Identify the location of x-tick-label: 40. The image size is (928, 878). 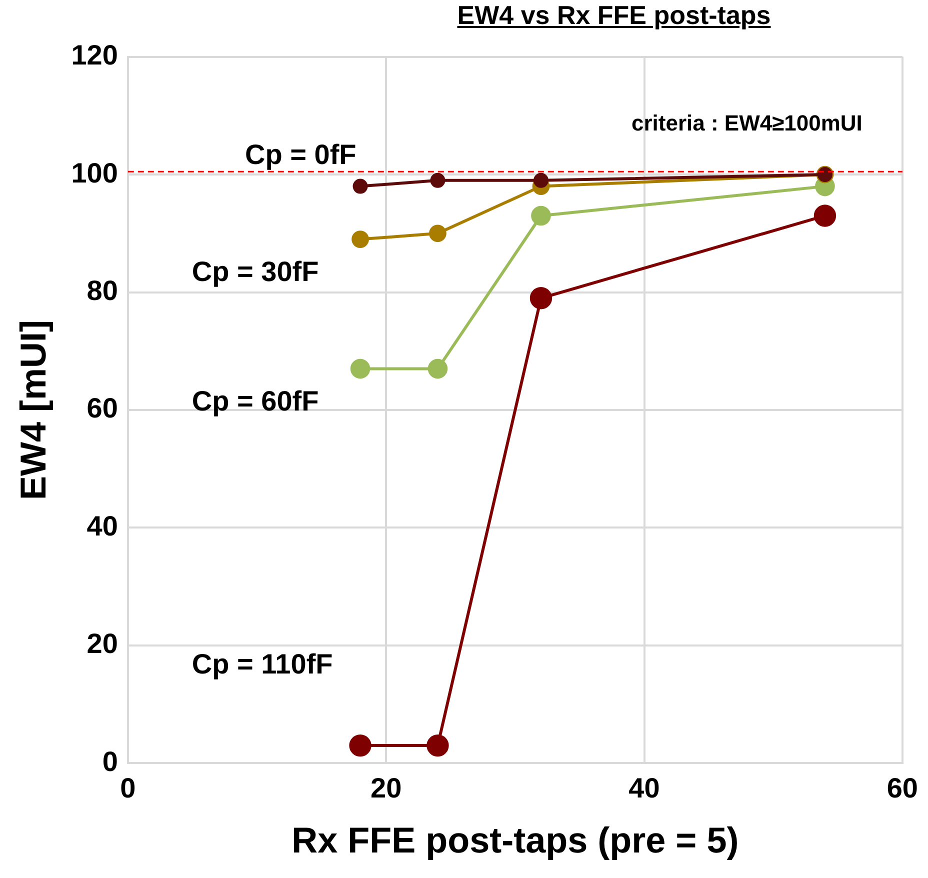
(644, 788).